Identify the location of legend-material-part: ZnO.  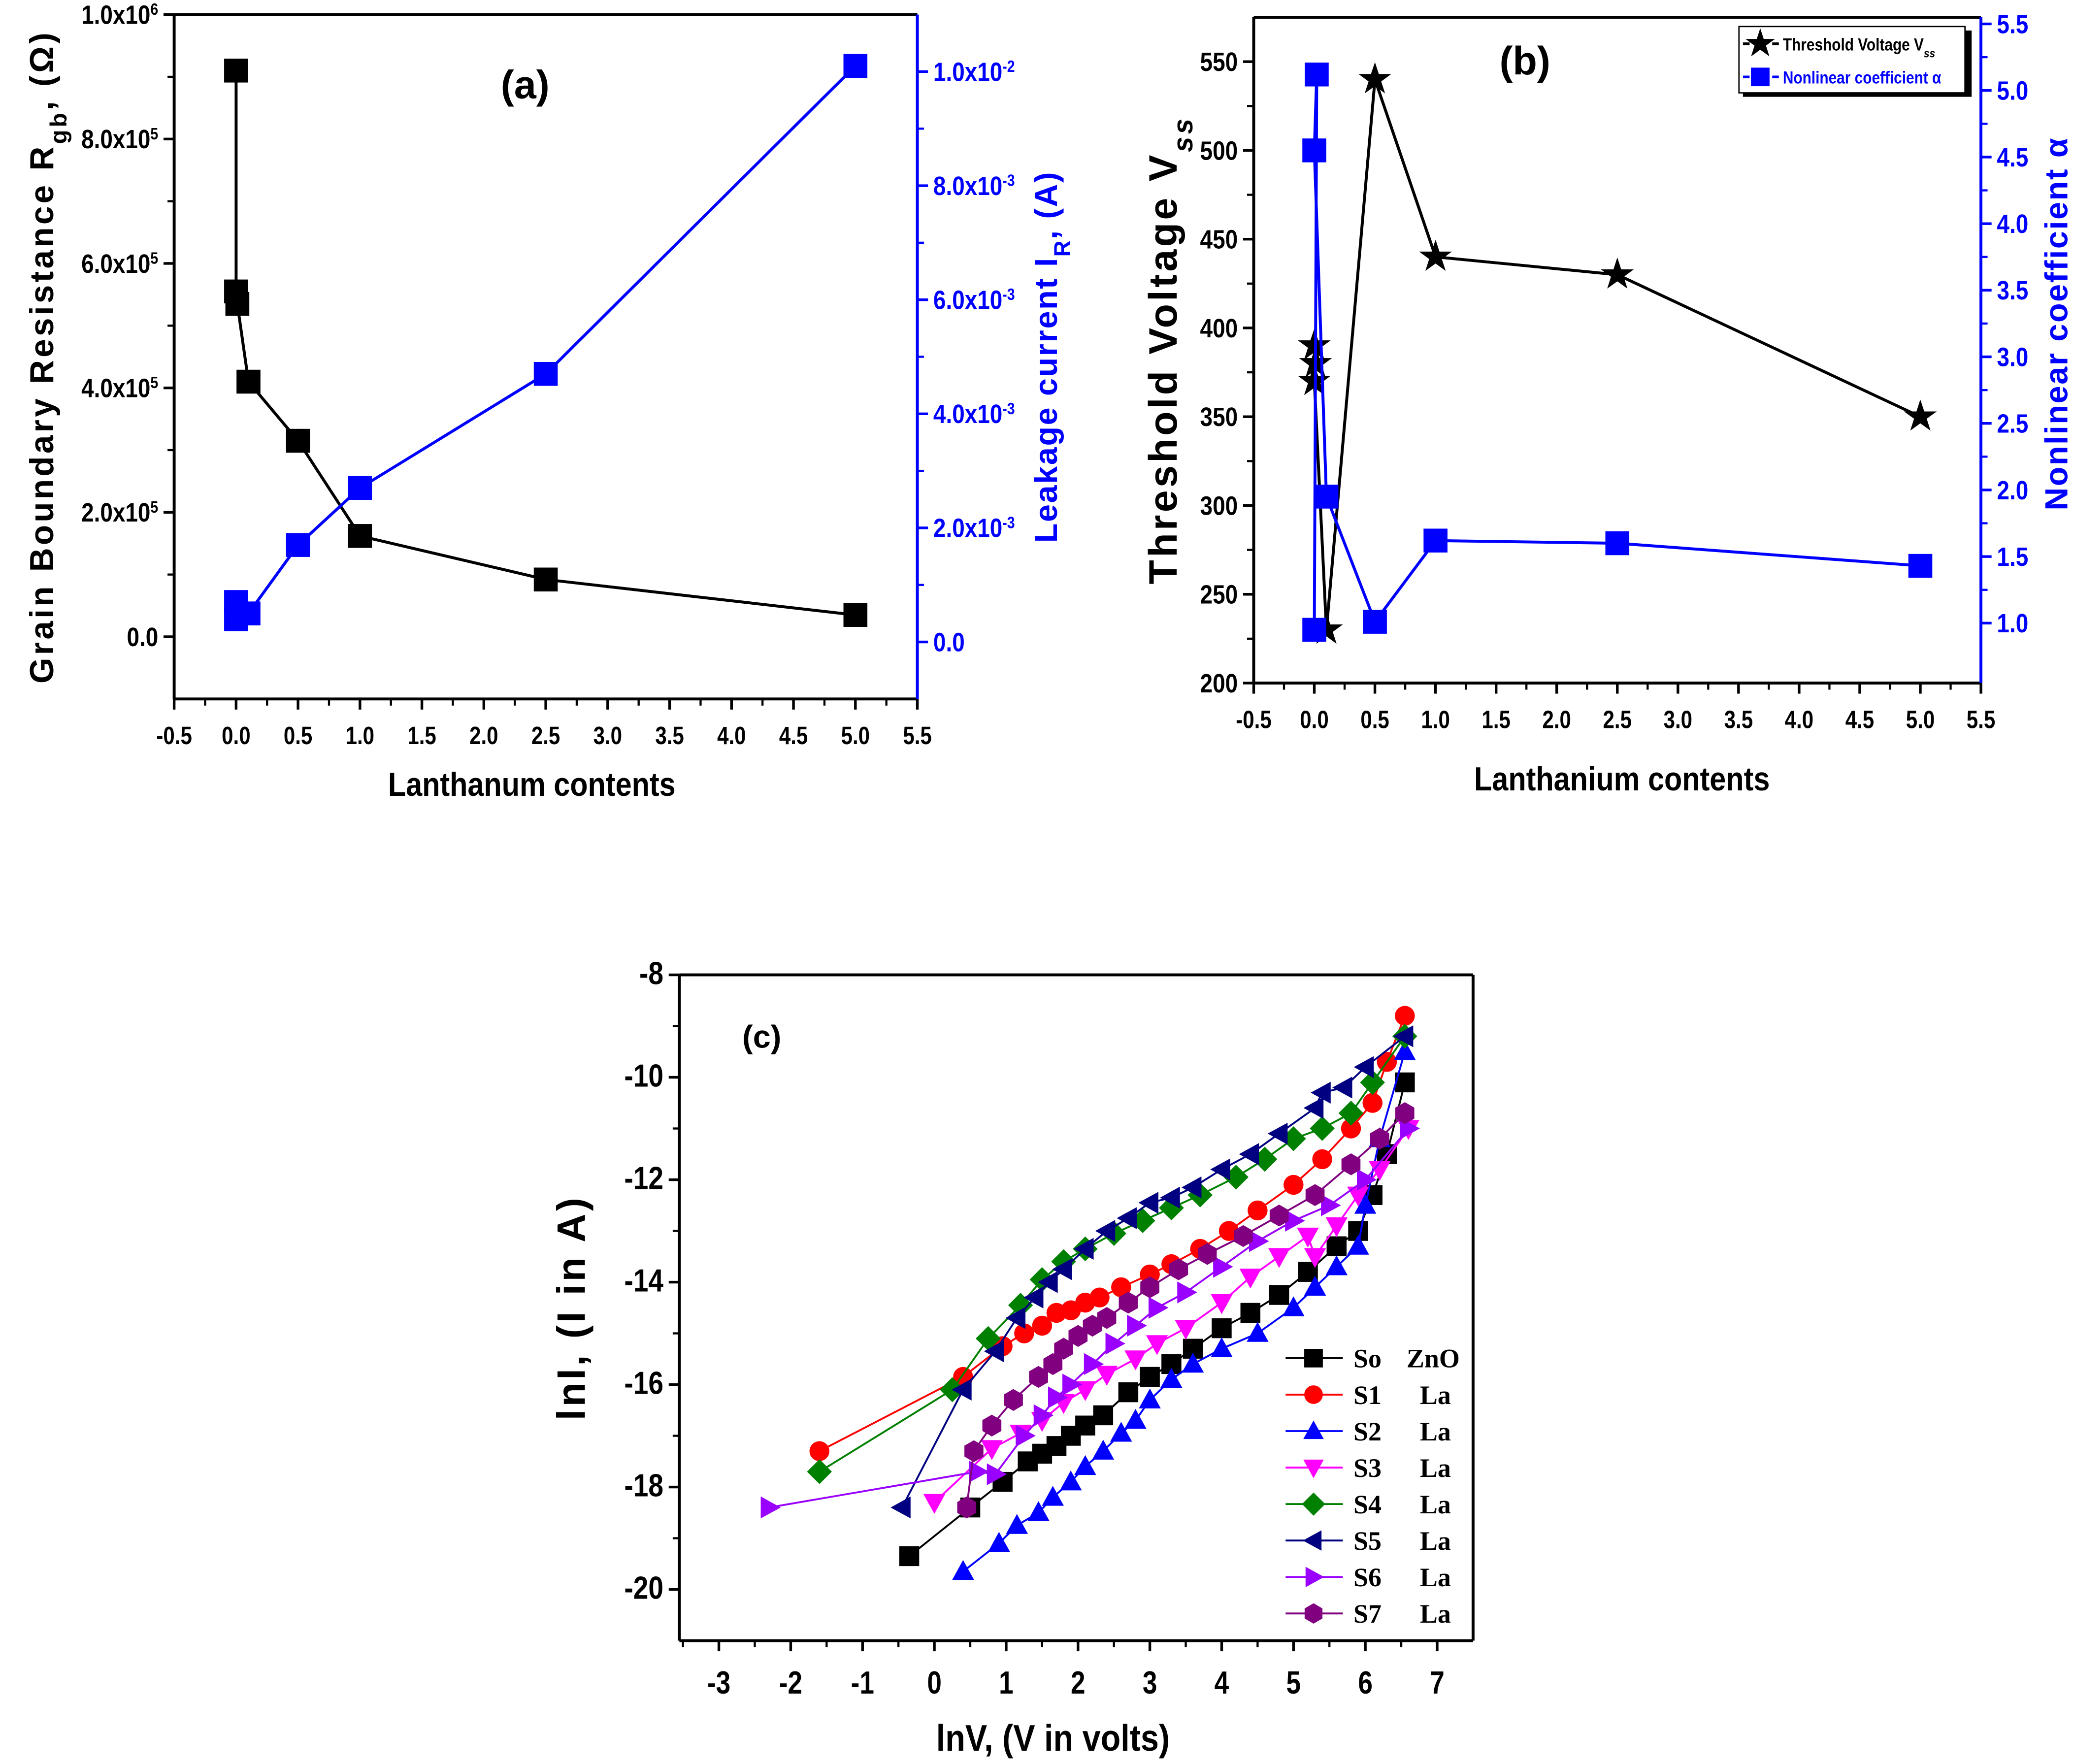
(1433, 1358).